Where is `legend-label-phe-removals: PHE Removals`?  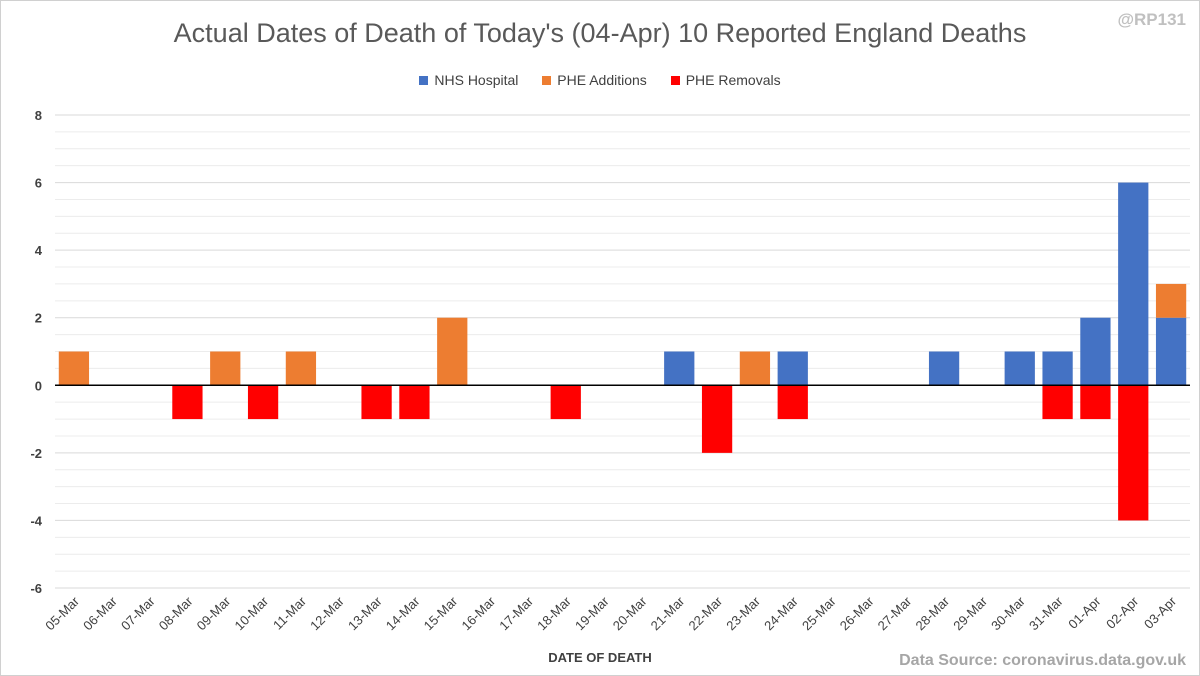
legend-label-phe-removals: PHE Removals is located at coordinates (733, 80).